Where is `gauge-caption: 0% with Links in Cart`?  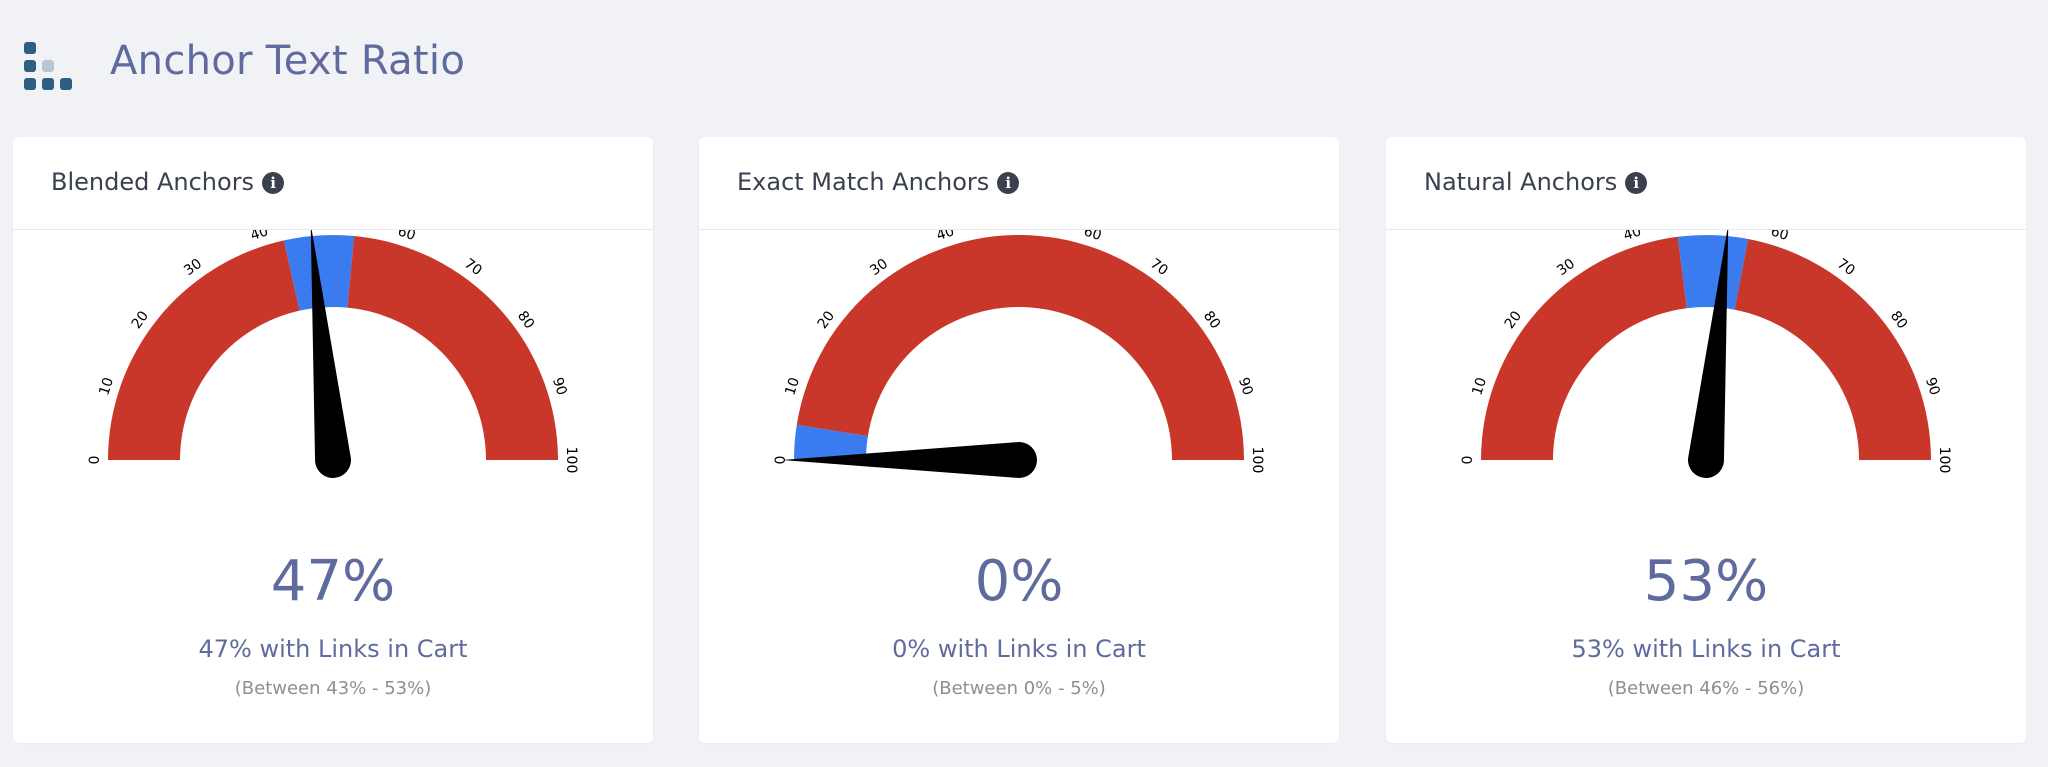 gauge-caption: 0% with Links in Cart is located at coordinates (1019, 649).